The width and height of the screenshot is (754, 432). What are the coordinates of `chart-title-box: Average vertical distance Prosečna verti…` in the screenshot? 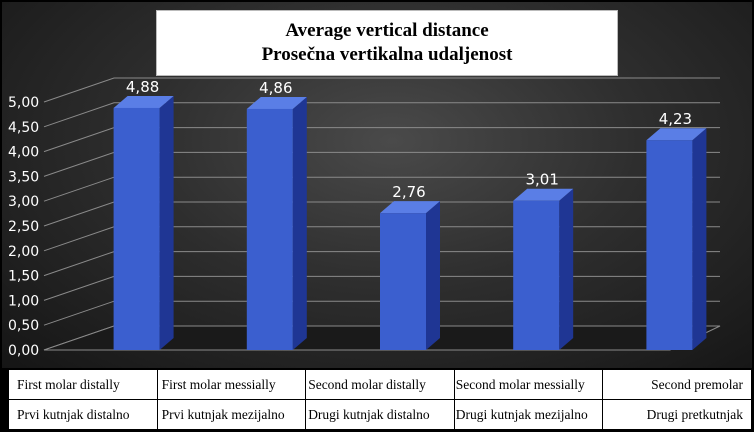 It's located at (387, 43).